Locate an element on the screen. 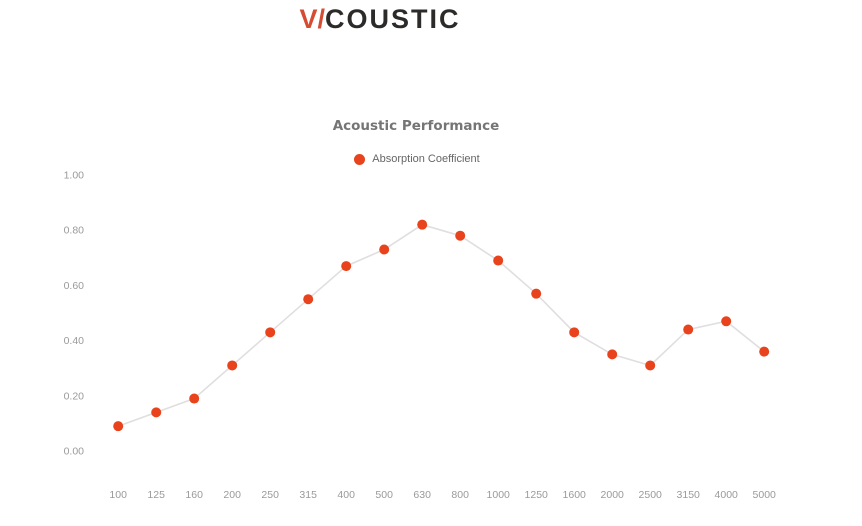 Image resolution: width=862 pixels, height=526 pixels. x-axis-tick-label: 1600 is located at coordinates (575, 495).